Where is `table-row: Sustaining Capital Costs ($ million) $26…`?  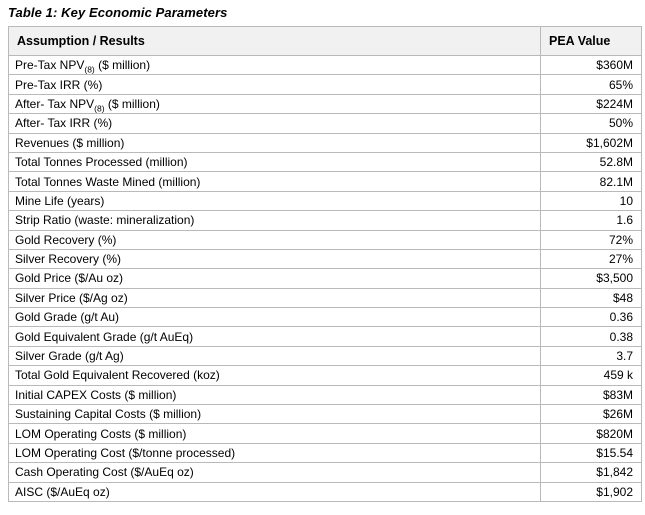 table-row: Sustaining Capital Costs ($ million) $26… is located at coordinates (325, 414).